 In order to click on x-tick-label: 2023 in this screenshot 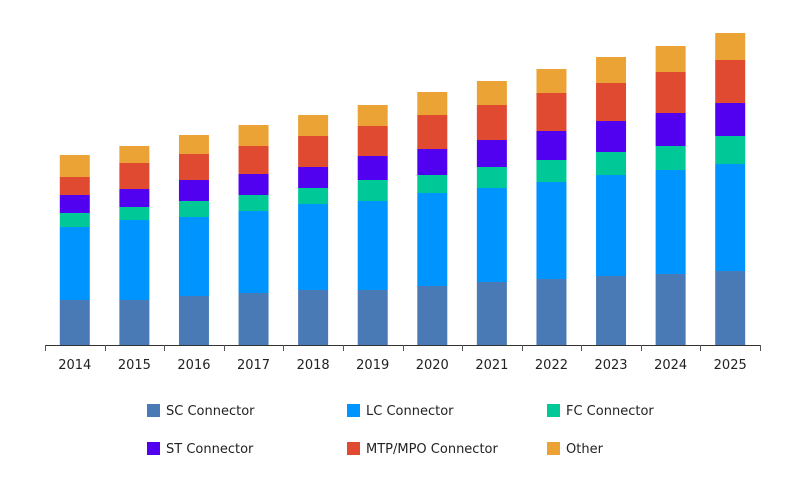, I will do `click(610, 365)`.